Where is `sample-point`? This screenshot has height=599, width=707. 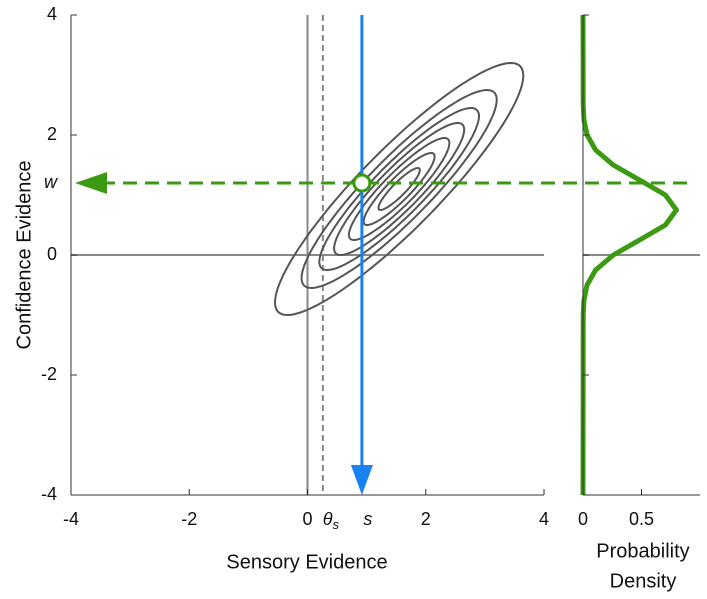
sample-point is located at coordinates (362, 183).